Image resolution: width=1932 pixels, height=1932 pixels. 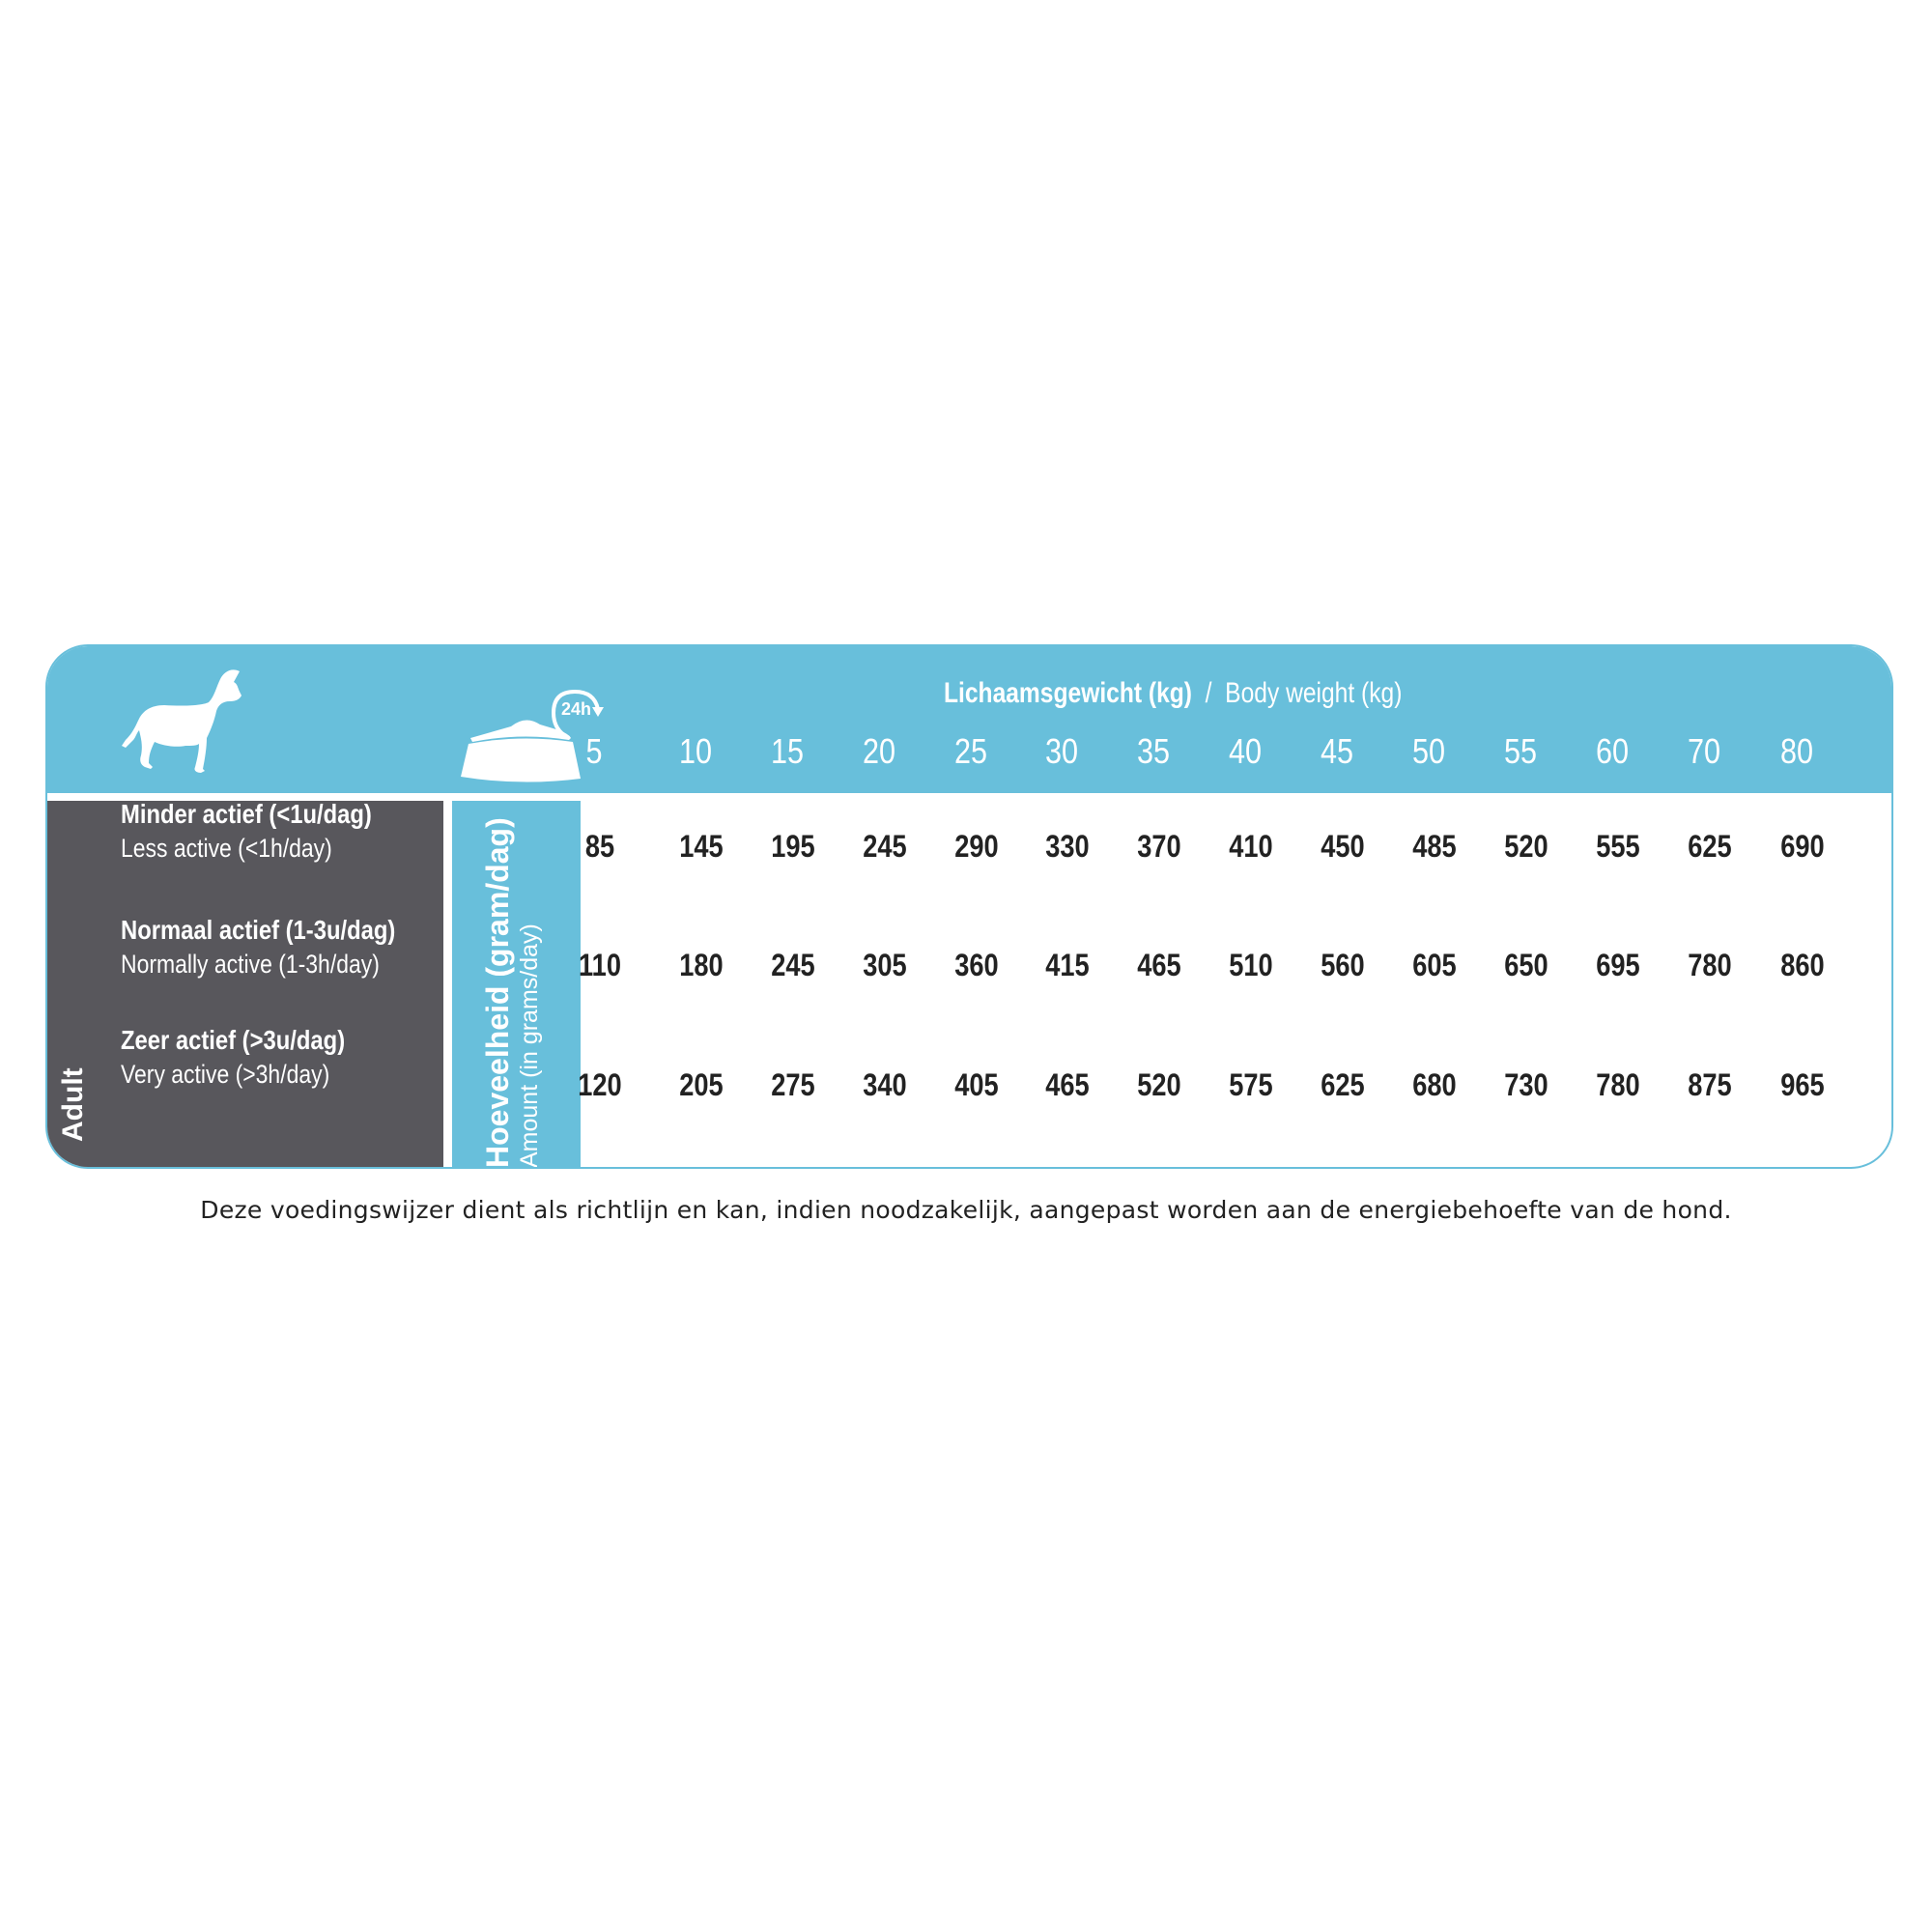 What do you see at coordinates (976, 846) in the screenshot?
I see `amount-cell: 290` at bounding box center [976, 846].